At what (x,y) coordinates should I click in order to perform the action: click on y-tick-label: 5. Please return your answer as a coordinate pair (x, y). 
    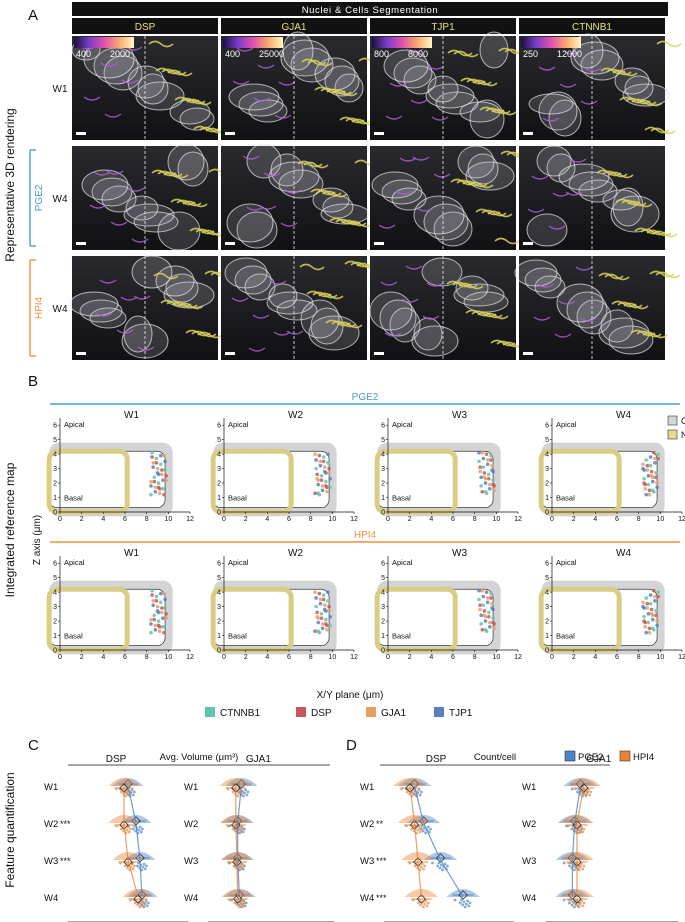
    Looking at the image, I should click on (55, 578).